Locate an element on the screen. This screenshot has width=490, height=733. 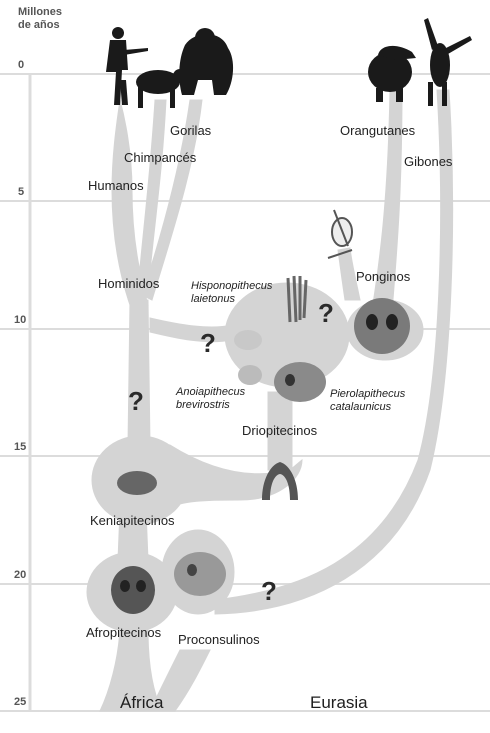
silhouettes is located at coordinates (289, 63).